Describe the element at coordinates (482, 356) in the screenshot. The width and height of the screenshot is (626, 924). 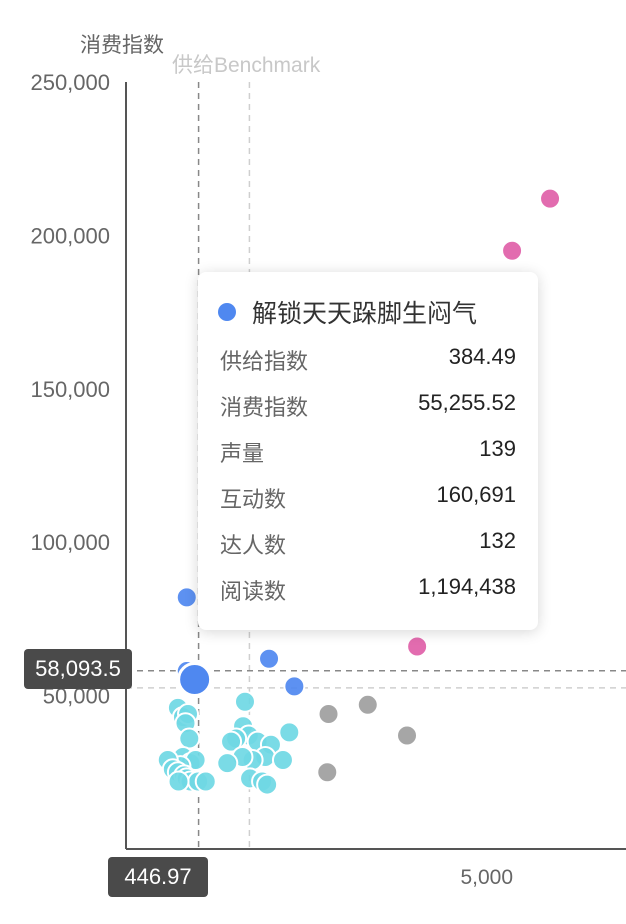
I see `tooltip-row-value: 384.49` at that location.